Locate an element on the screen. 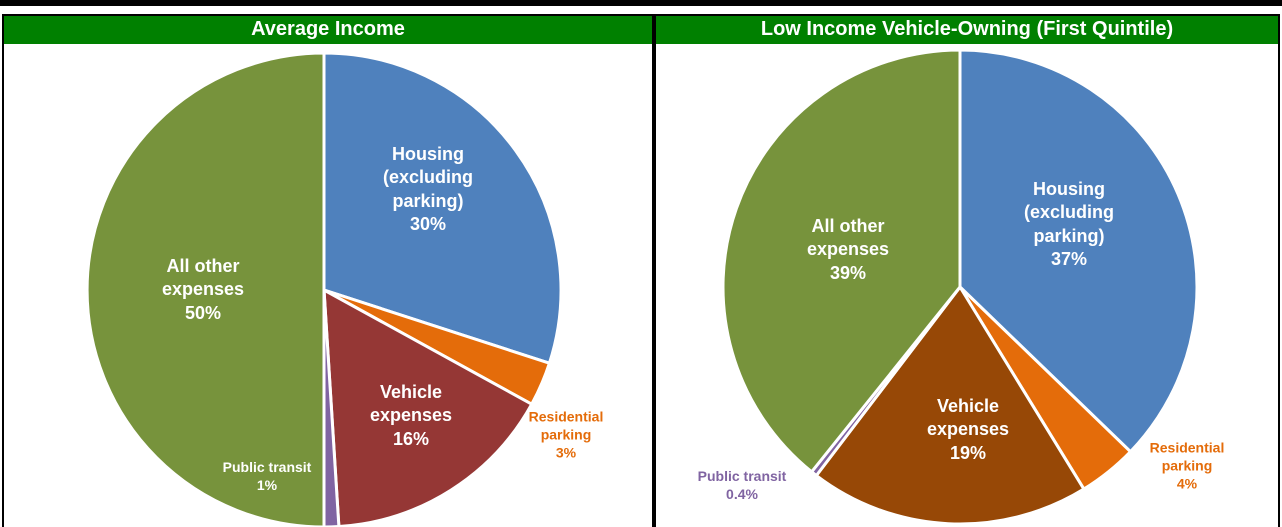 The image size is (1282, 527). data-label: All other expenses 50% is located at coordinates (203, 290).